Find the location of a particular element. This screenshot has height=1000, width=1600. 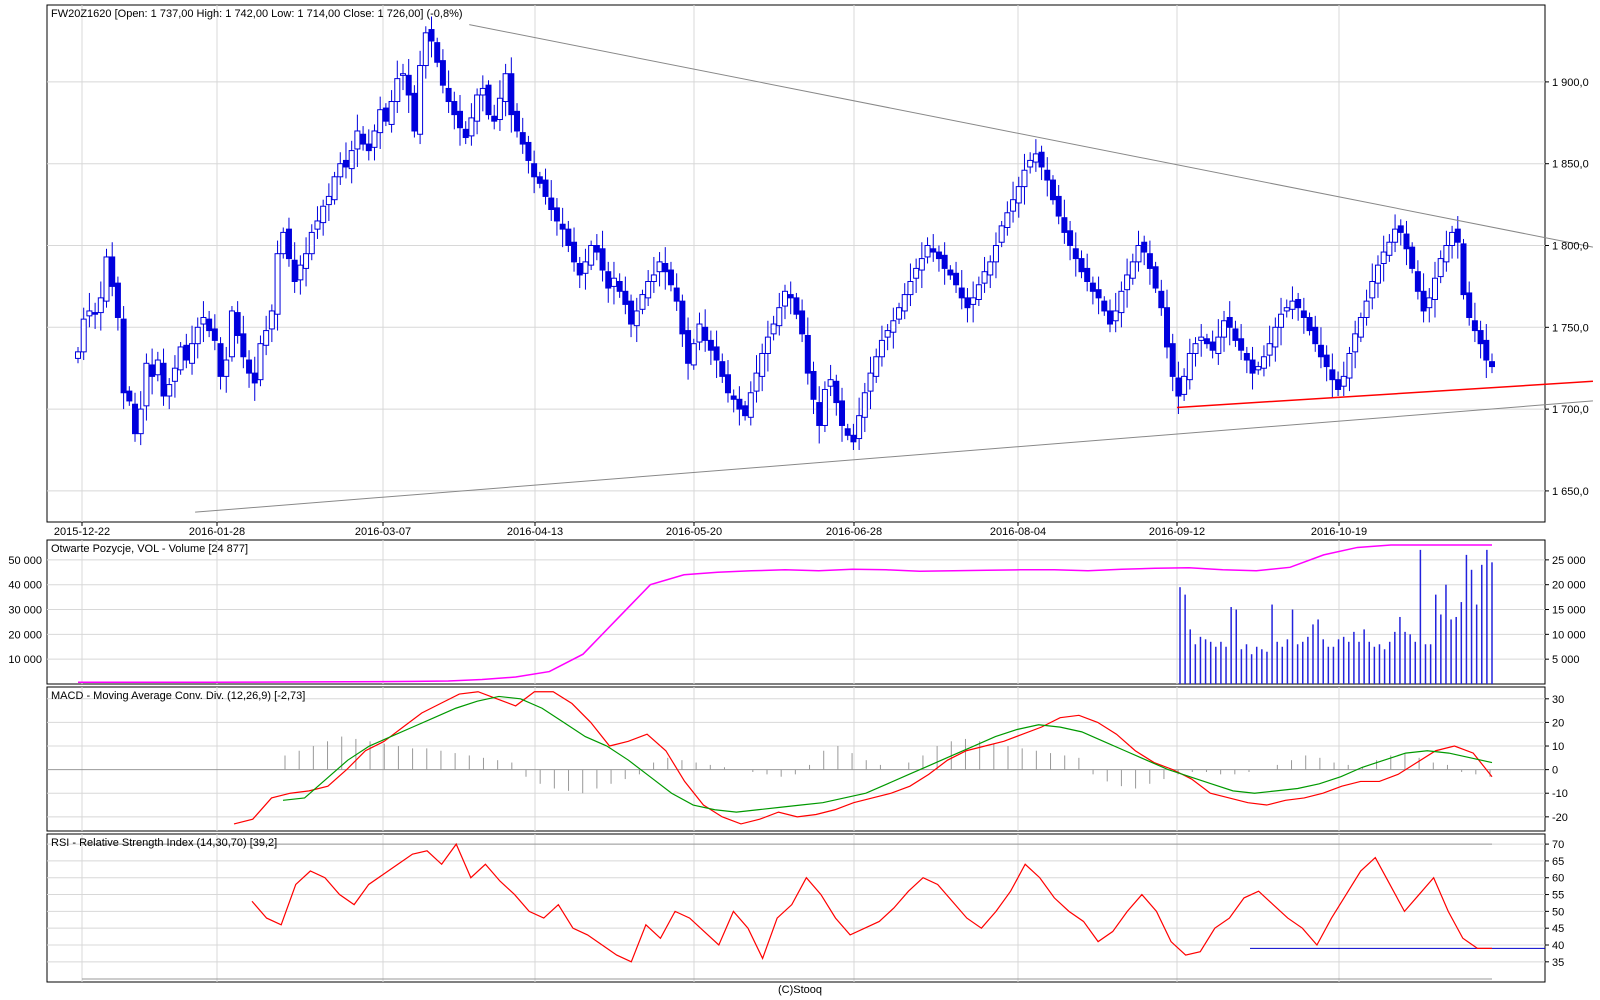

macd-y-tick-label: 30 is located at coordinates (1558, 700).